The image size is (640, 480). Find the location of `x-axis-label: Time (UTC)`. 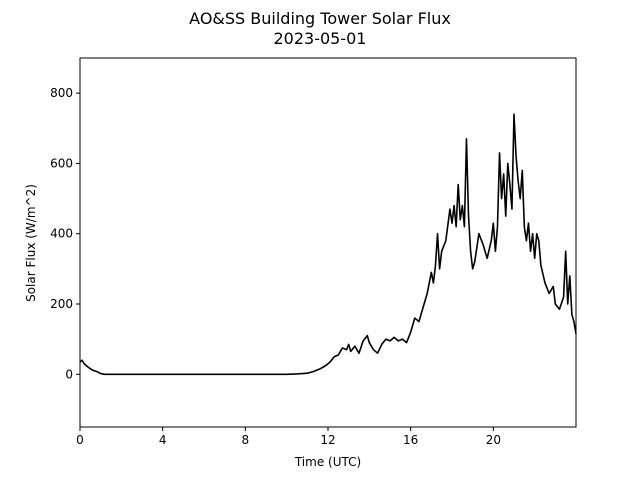

x-axis-label: Time (UTC) is located at coordinates (327, 462).